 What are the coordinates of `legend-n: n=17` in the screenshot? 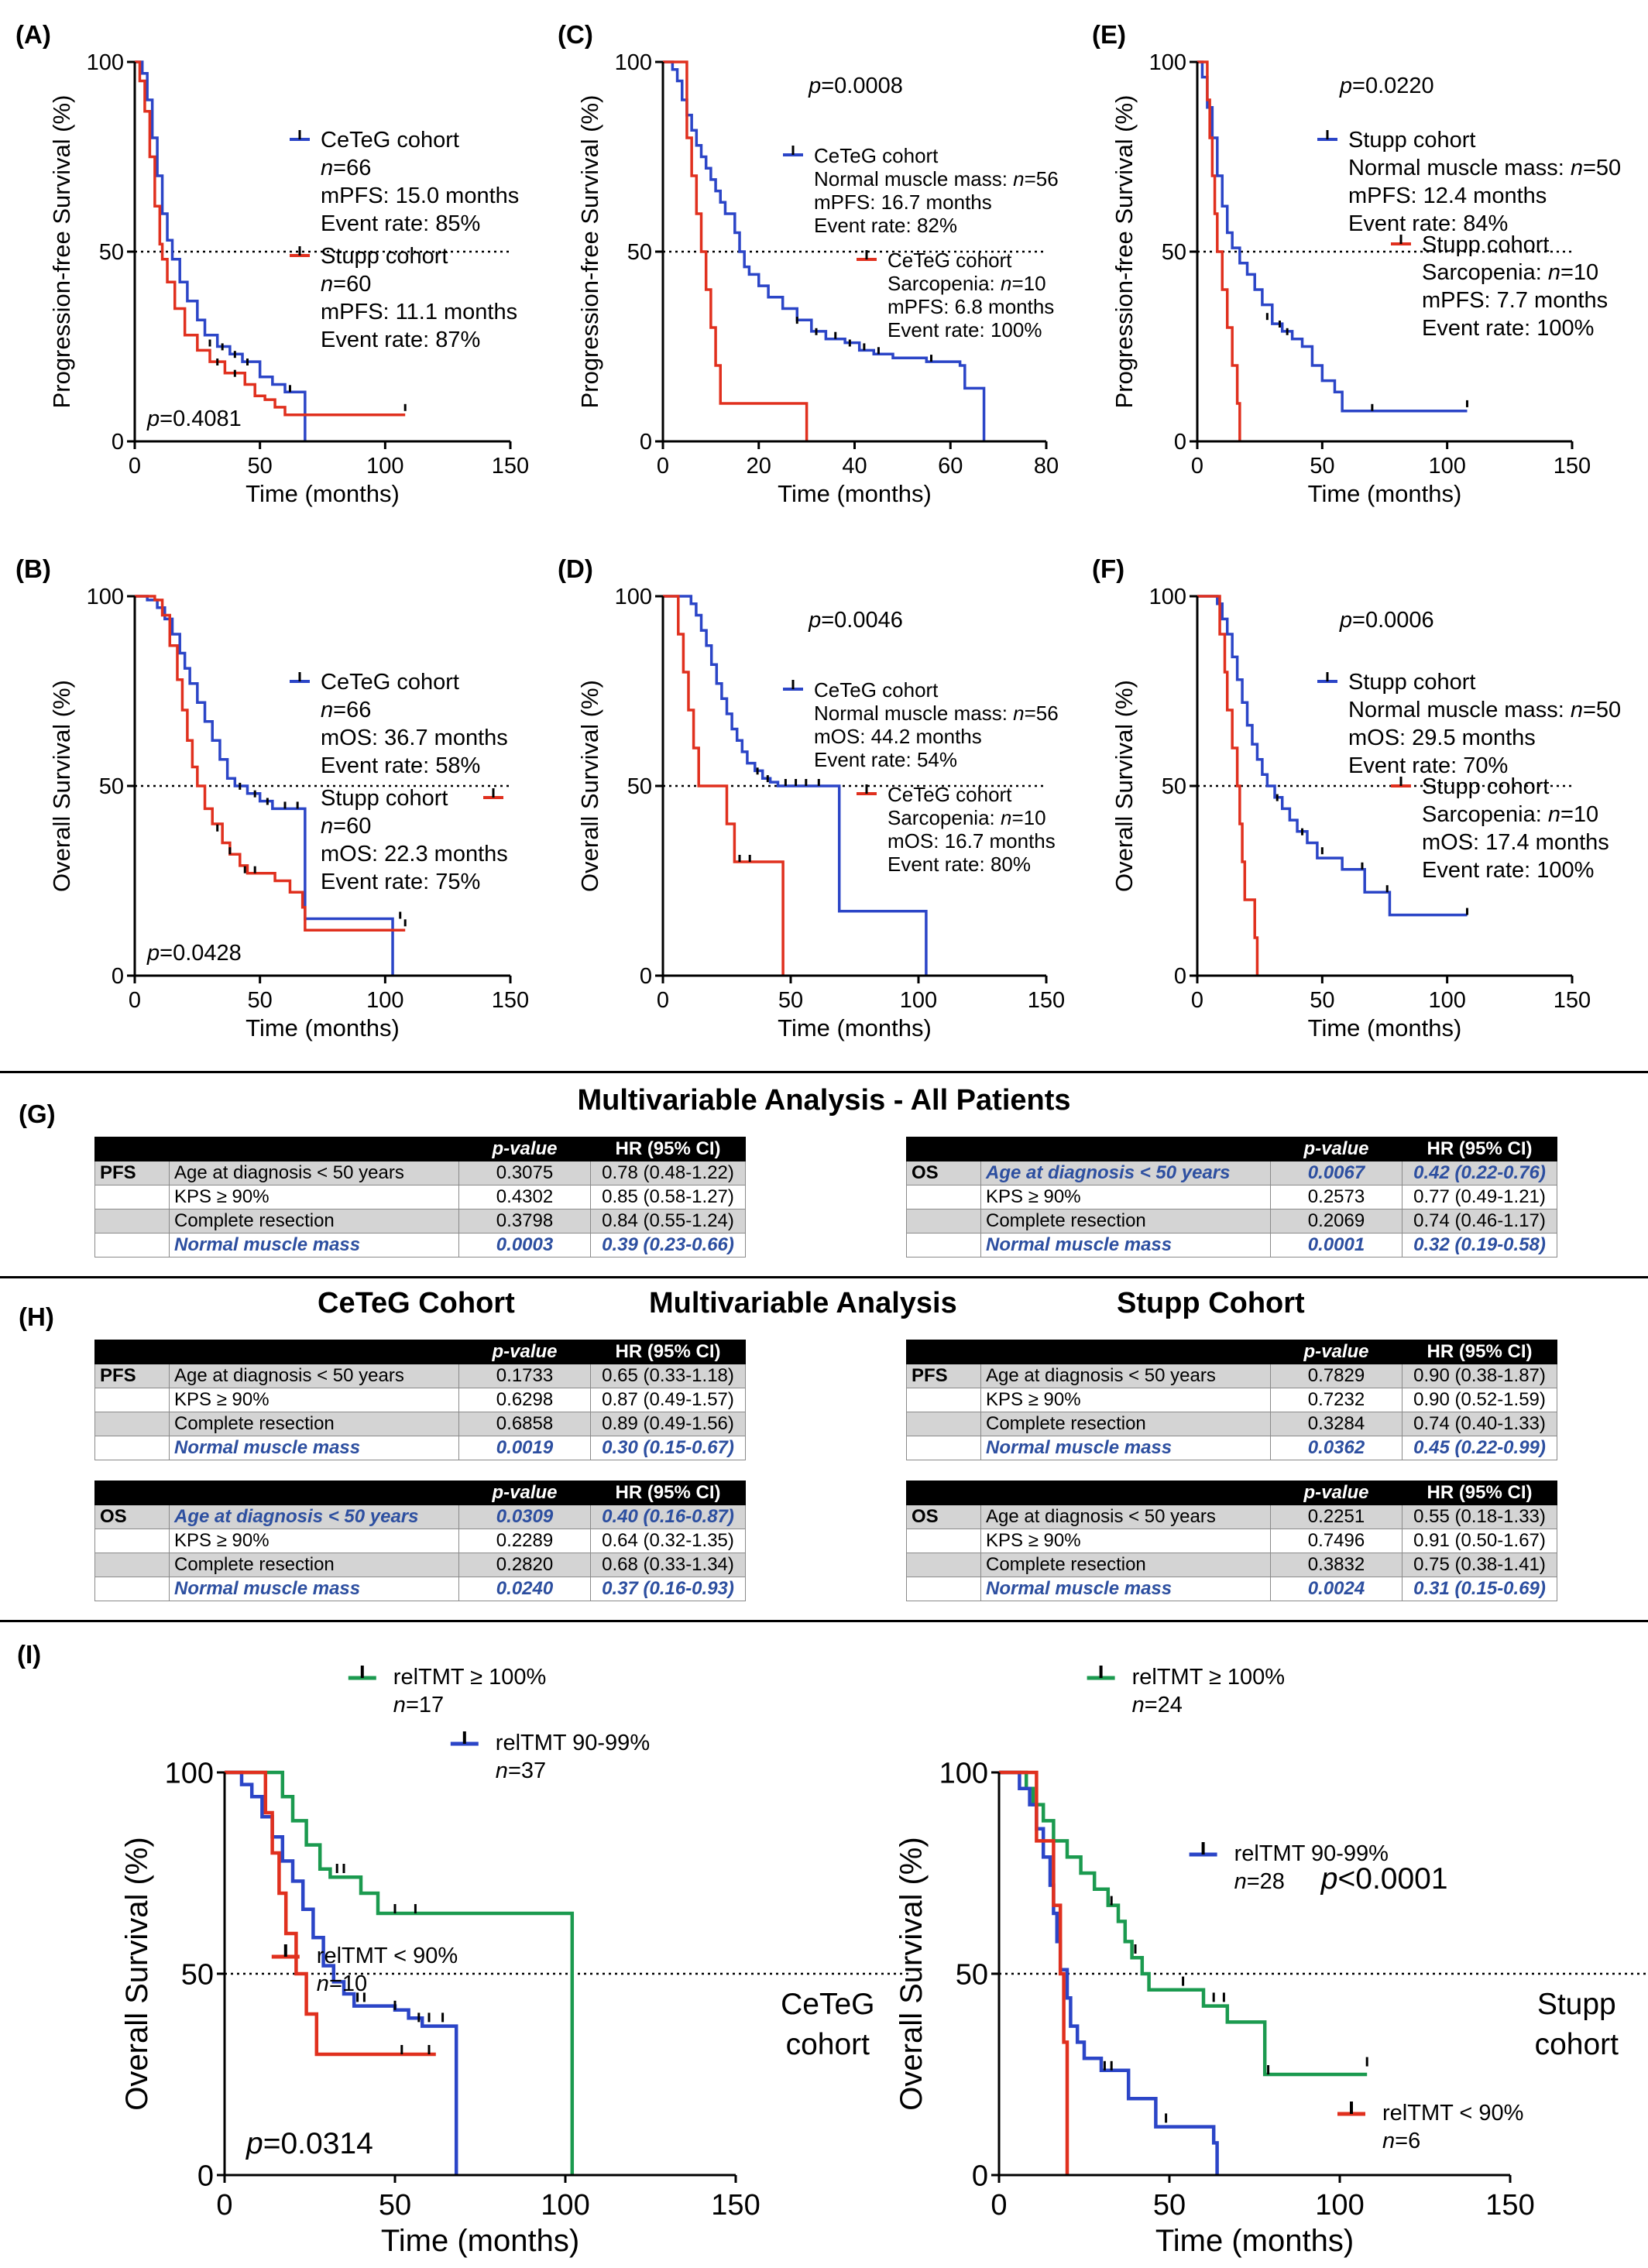 It's located at (419, 1705).